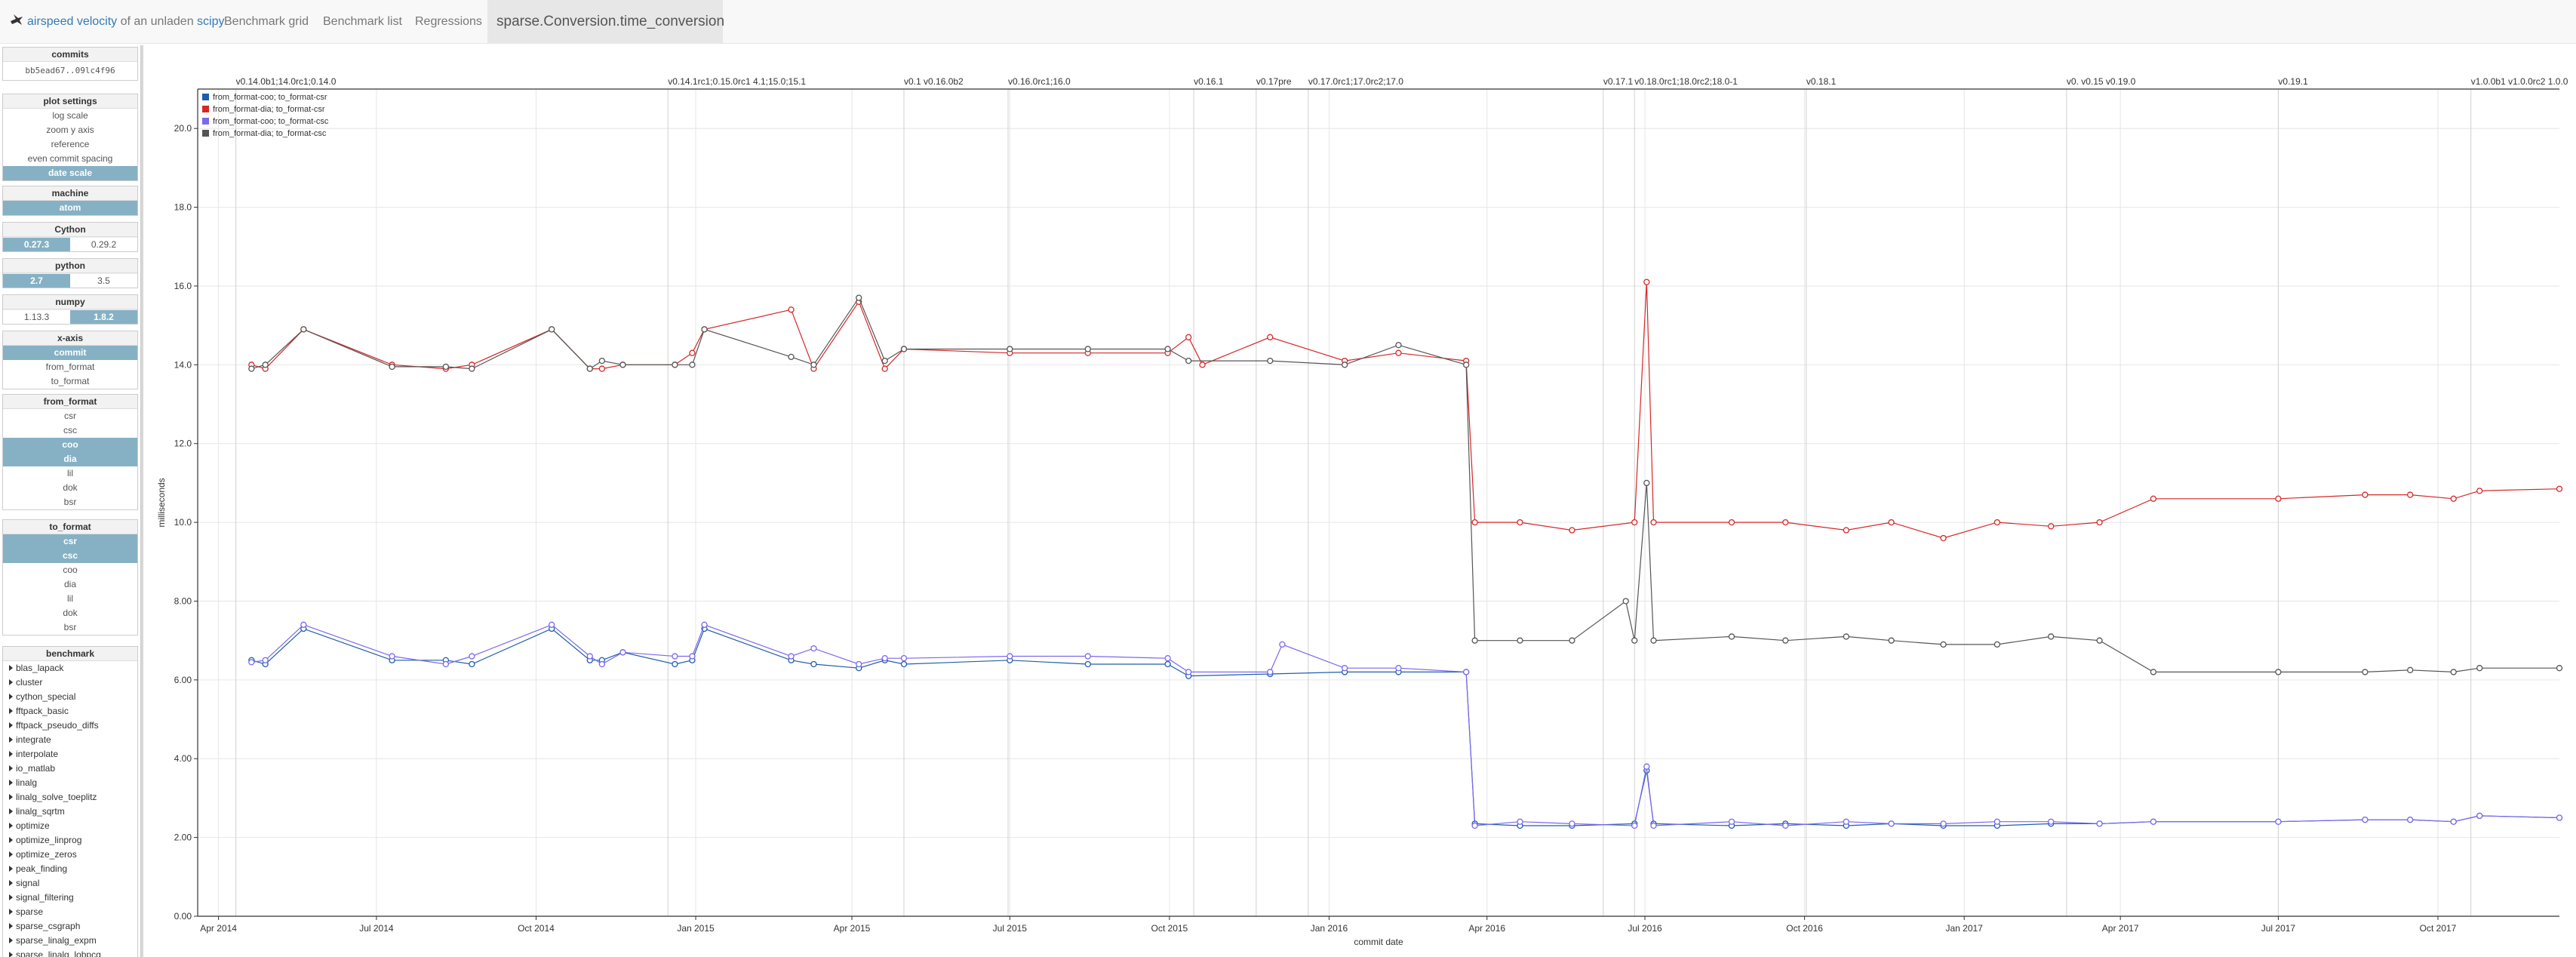  Describe the element at coordinates (70, 668) in the screenshot. I see `benchmark-group-blas-lapack: blas_lapack` at that location.